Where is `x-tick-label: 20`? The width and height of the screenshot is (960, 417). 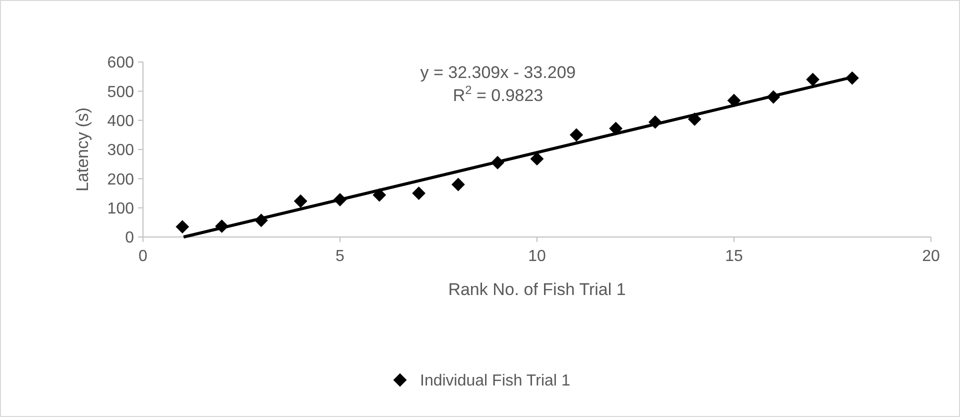 x-tick-label: 20 is located at coordinates (931, 256).